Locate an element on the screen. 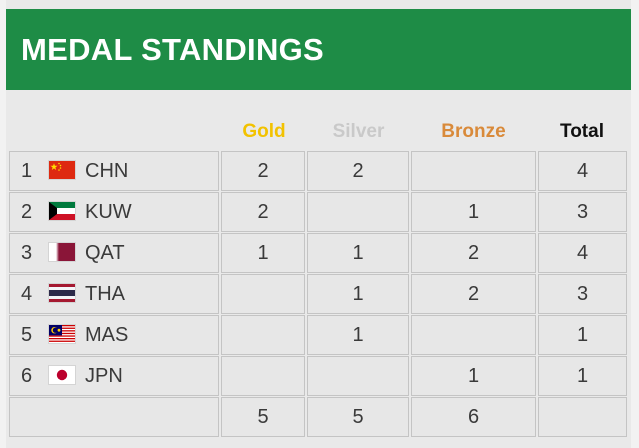 The height and width of the screenshot is (448, 639). bronze-total-cell: 6 is located at coordinates (473, 417).